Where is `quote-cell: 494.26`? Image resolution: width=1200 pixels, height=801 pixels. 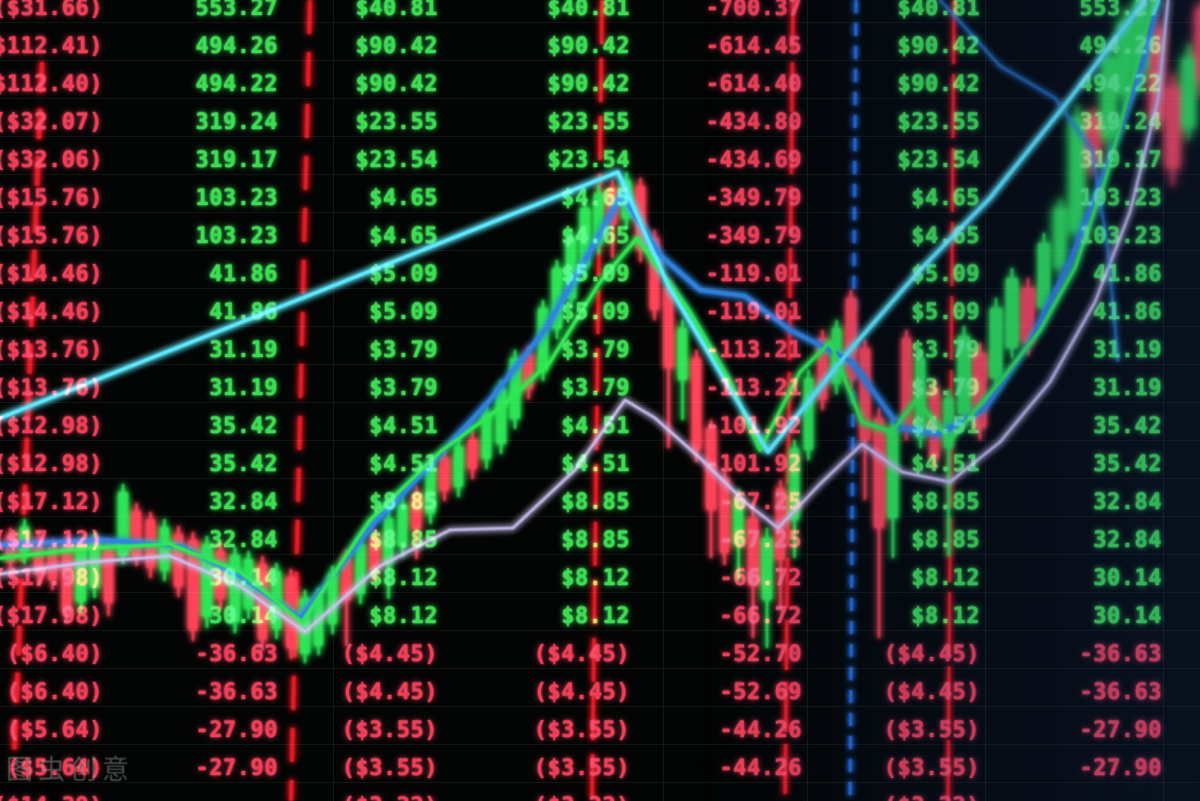 quote-cell: 494.26 is located at coordinates (236, 46).